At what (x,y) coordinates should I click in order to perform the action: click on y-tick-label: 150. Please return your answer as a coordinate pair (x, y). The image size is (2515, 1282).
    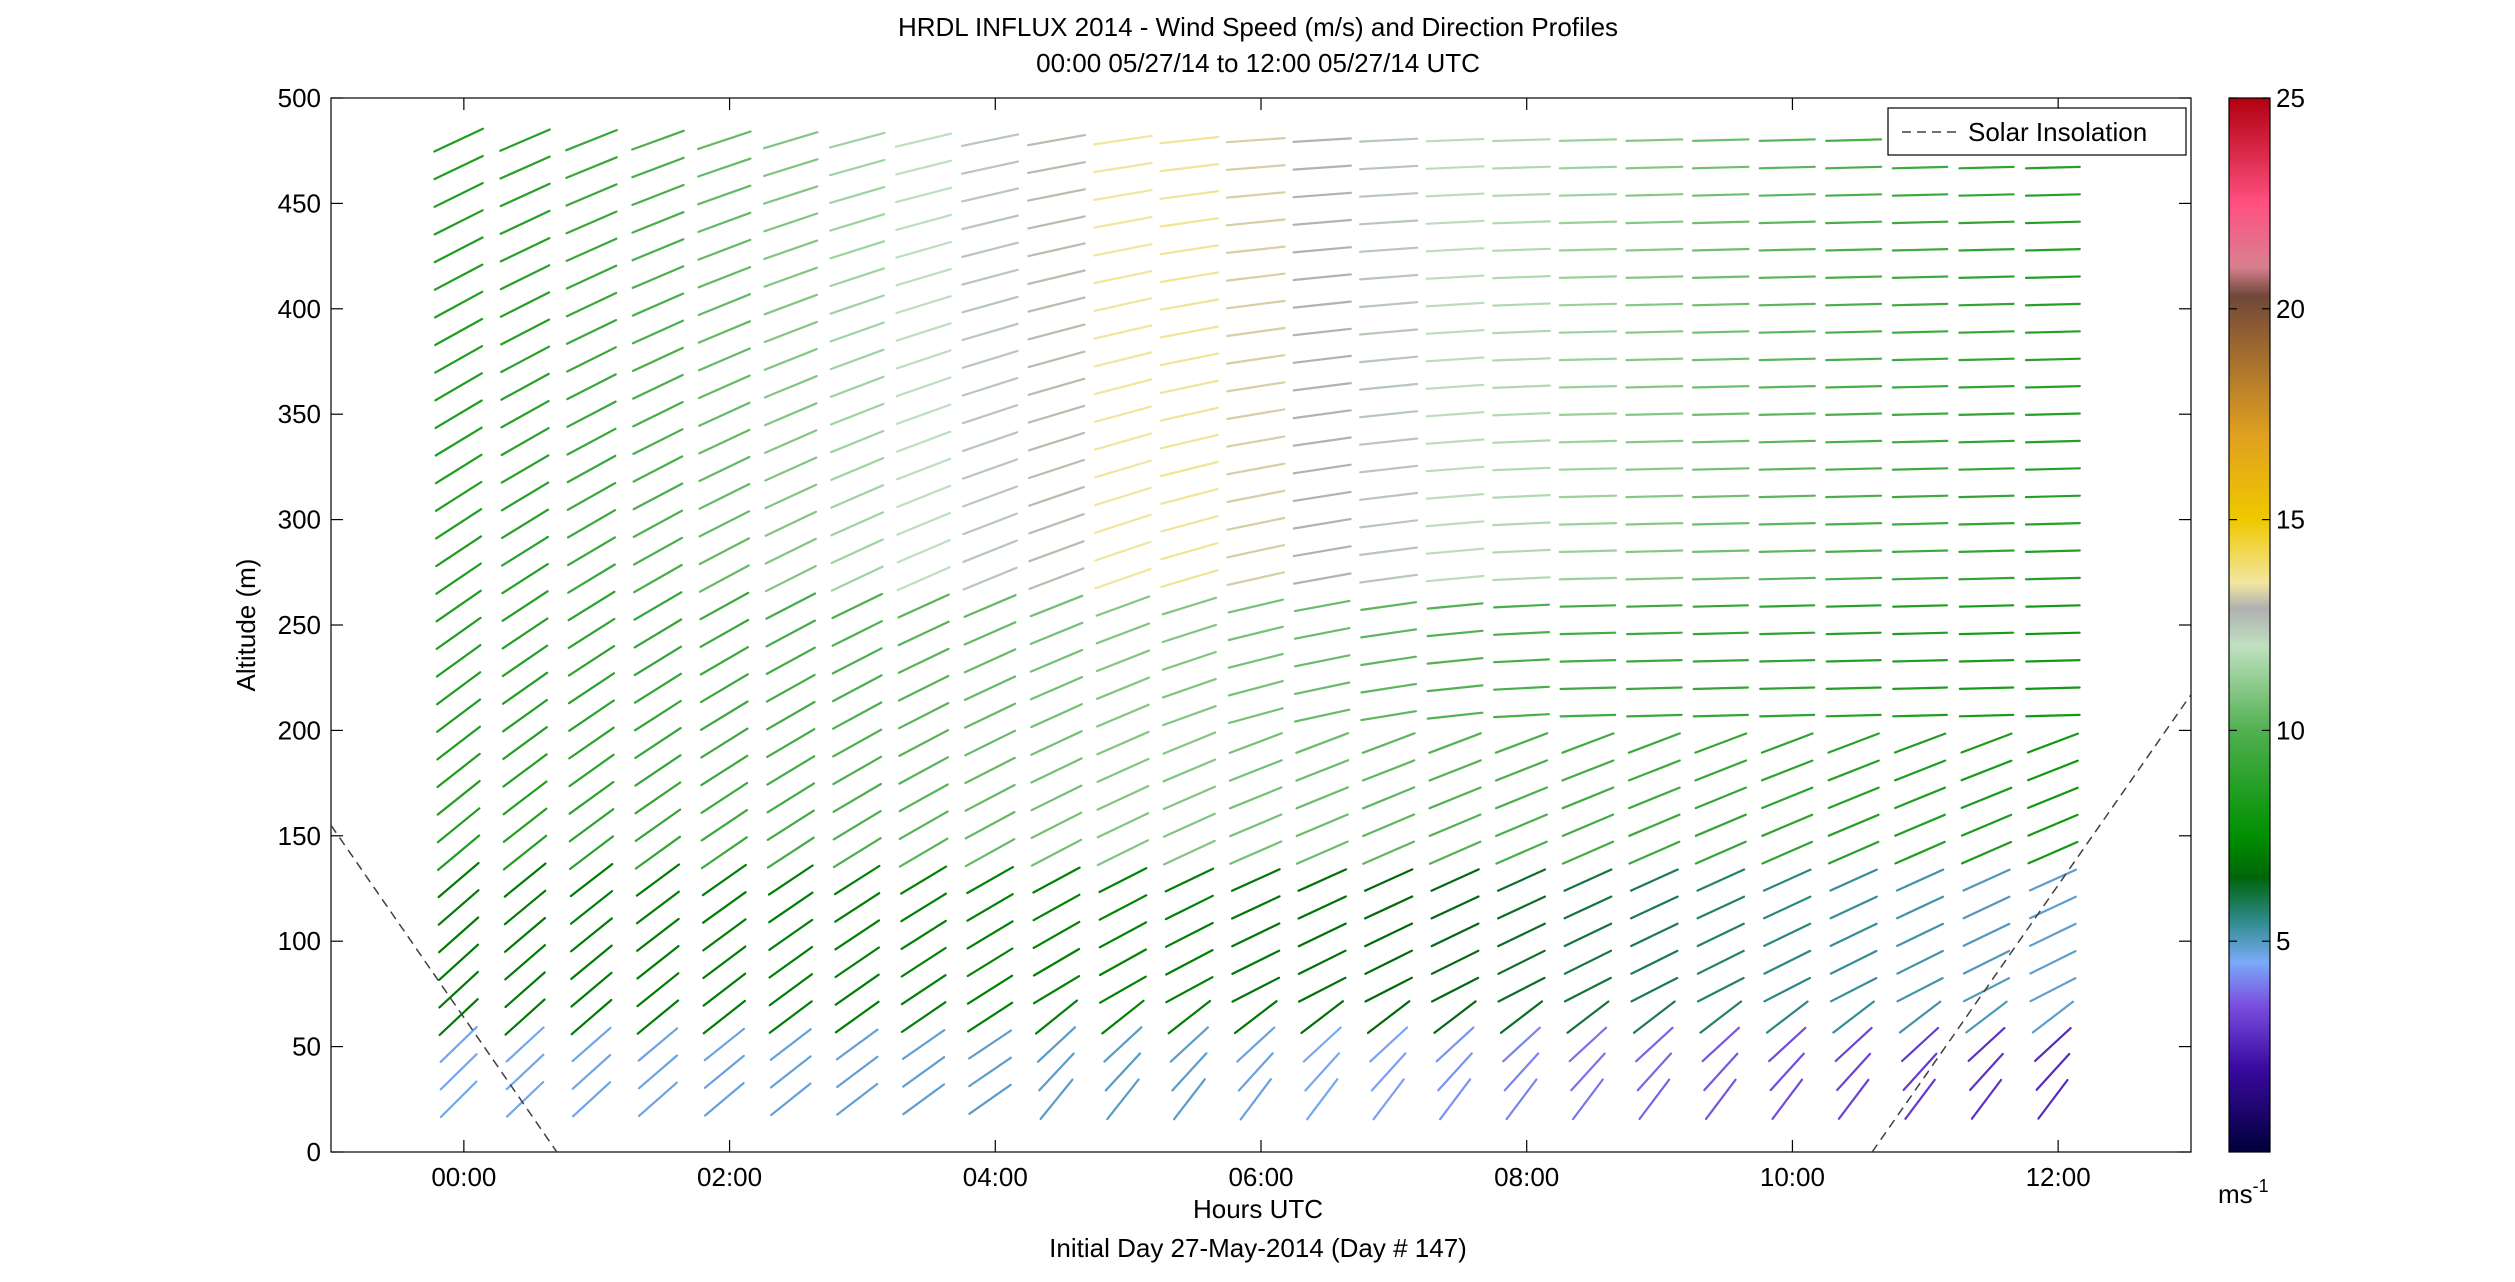
    Looking at the image, I should click on (299, 836).